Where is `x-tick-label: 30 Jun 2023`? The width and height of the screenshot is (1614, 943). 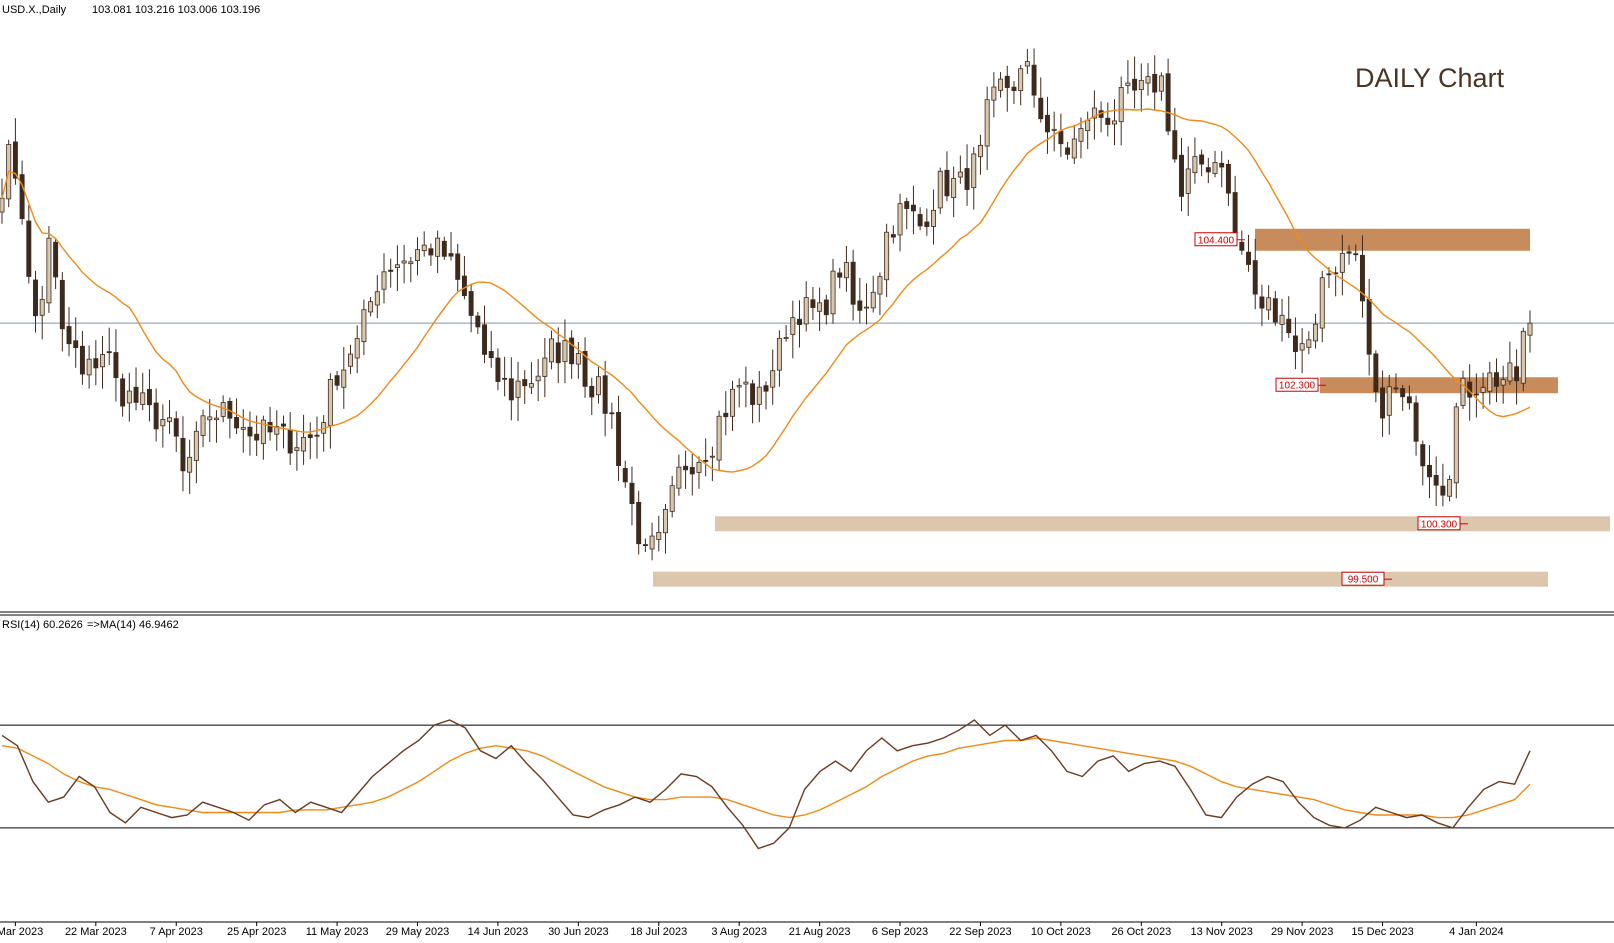
x-tick-label: 30 Jun 2023 is located at coordinates (578, 932).